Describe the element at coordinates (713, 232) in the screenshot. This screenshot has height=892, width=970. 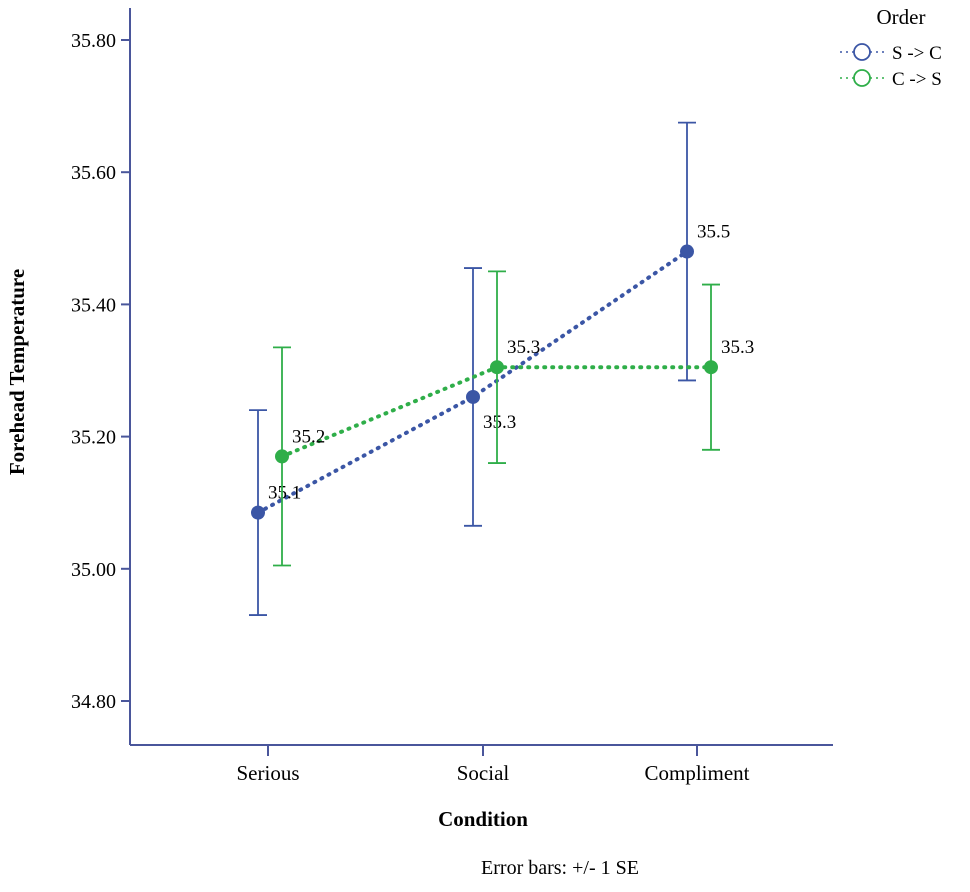
I see `point-label: 35.5` at that location.